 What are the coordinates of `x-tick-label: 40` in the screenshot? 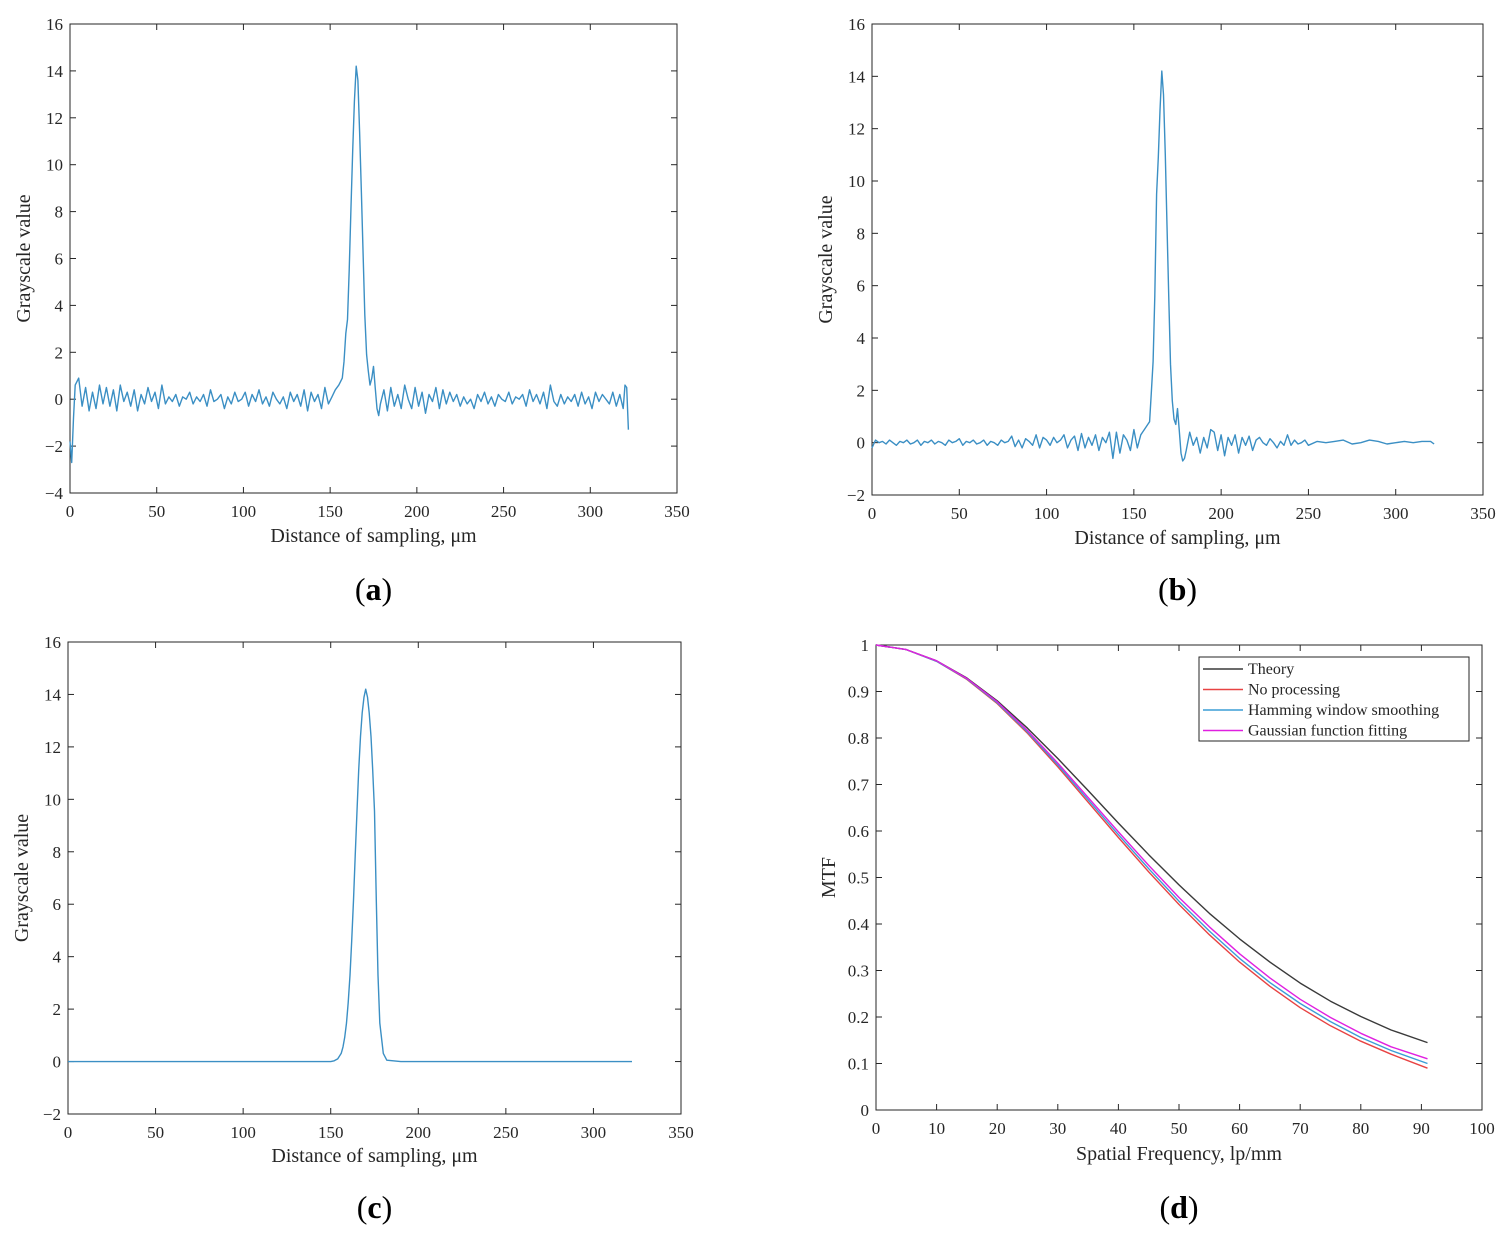 It's located at (1118, 1128).